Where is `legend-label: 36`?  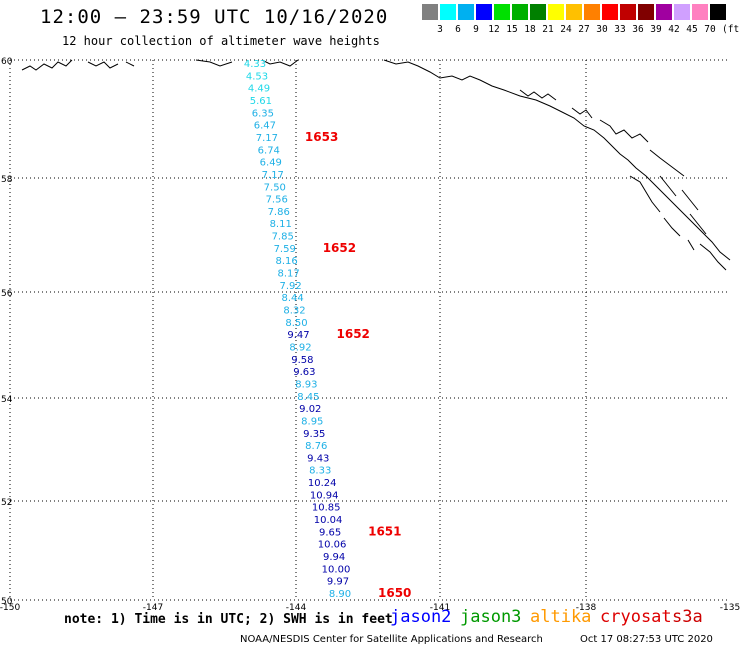 legend-label: 36 is located at coordinates (638, 29).